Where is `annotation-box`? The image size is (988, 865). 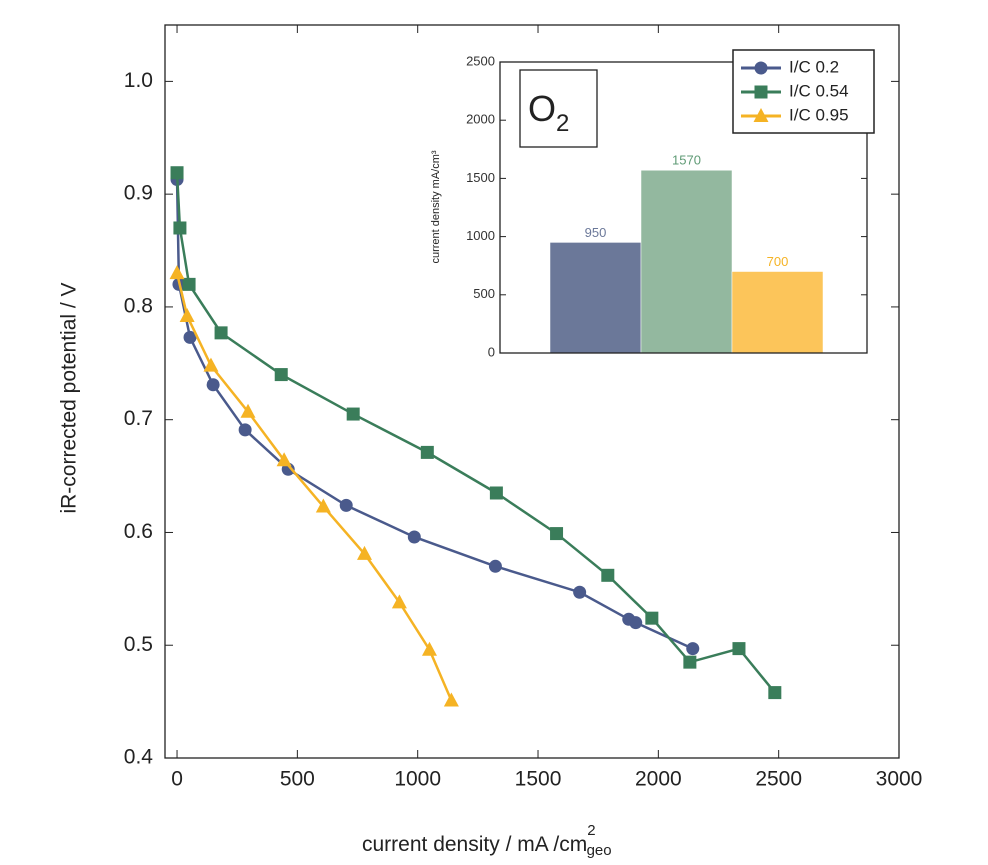 annotation-box is located at coordinates (558, 108).